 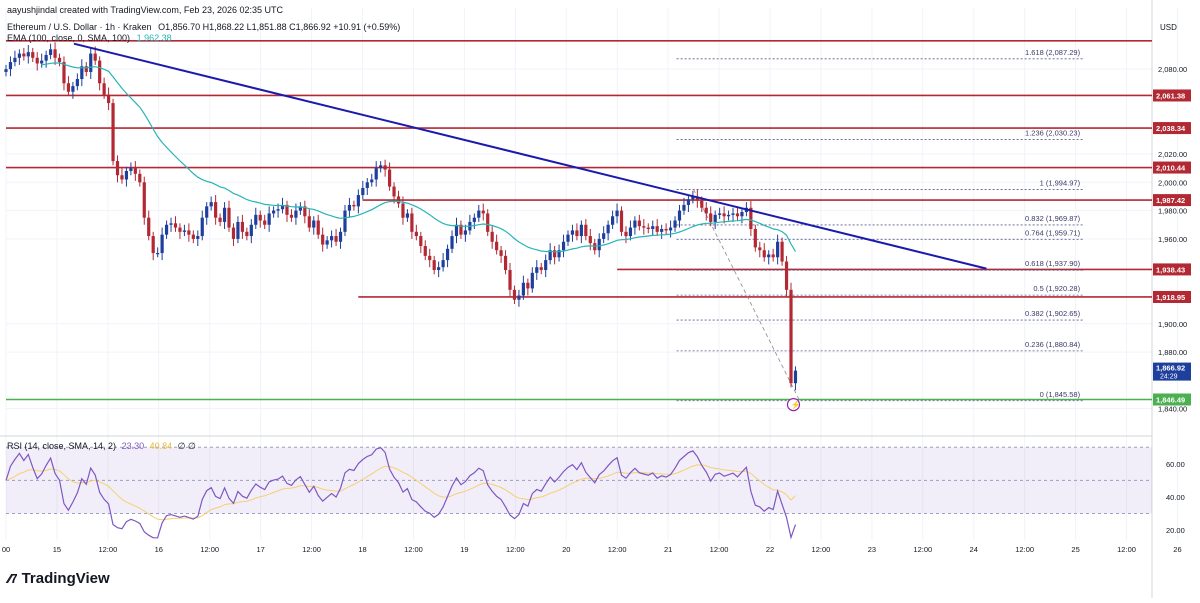 What do you see at coordinates (793, 404) in the screenshot?
I see `event-marker-icon` at bounding box center [793, 404].